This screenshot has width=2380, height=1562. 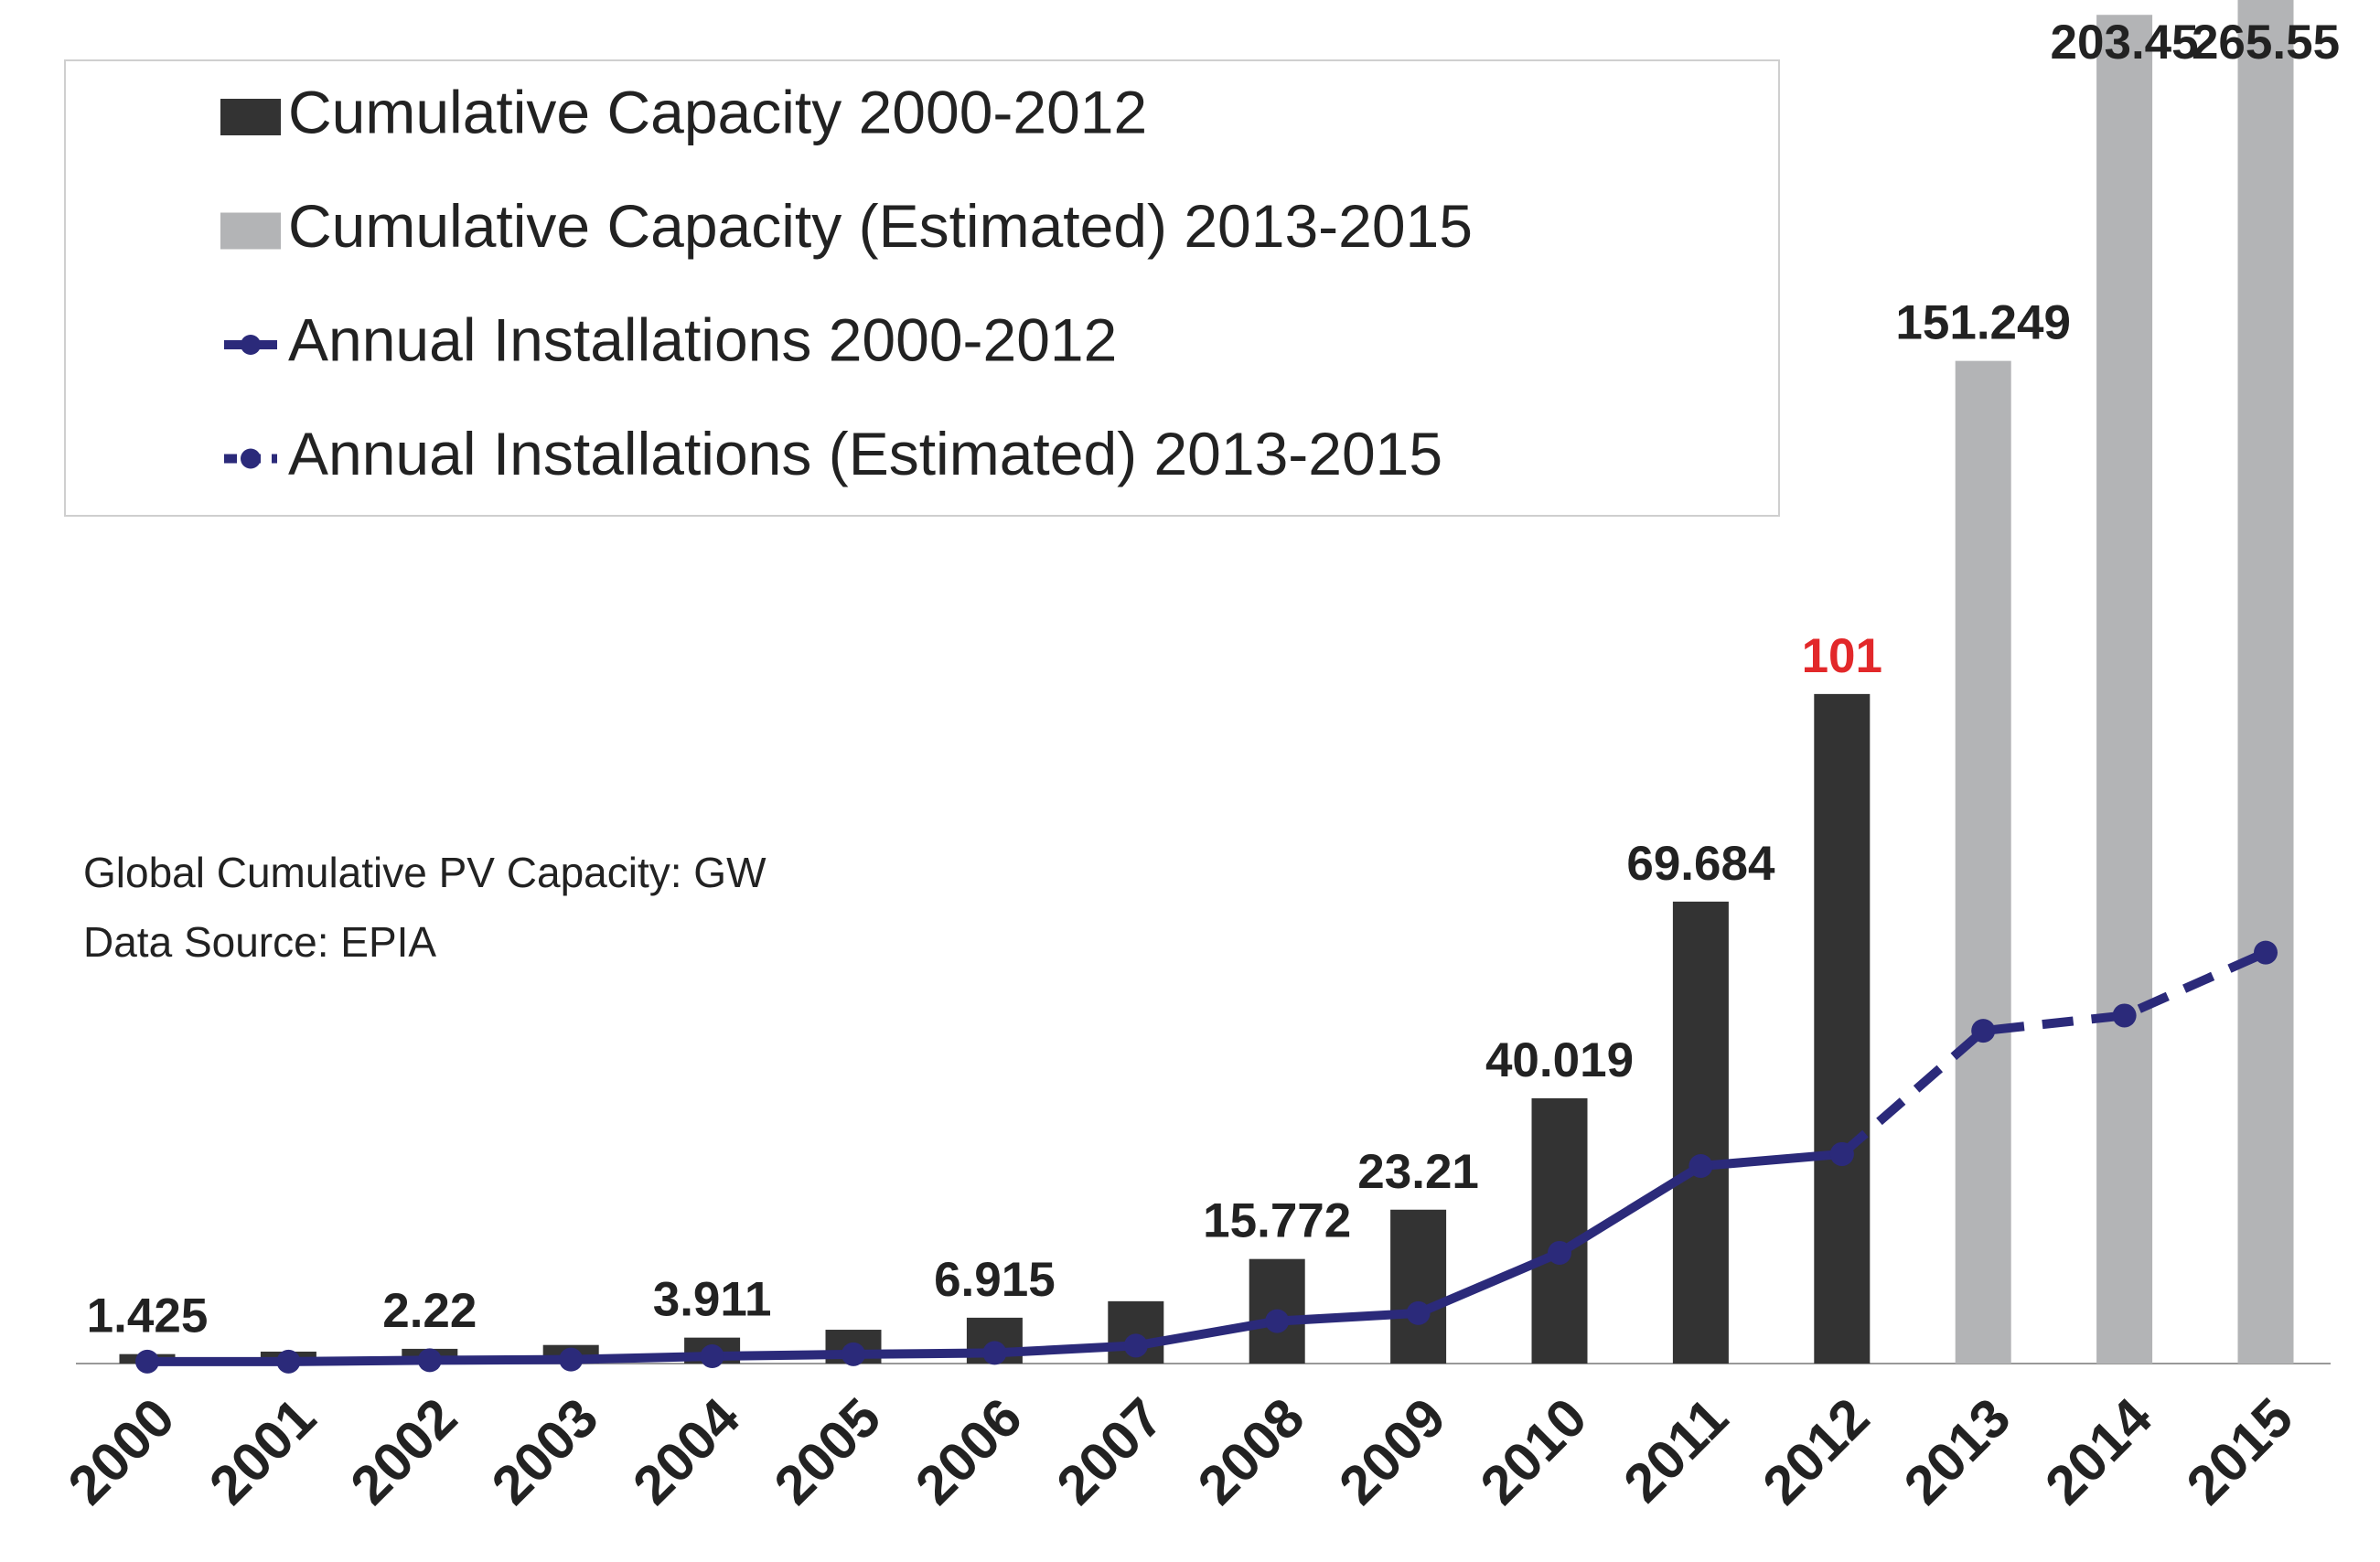 I want to click on x-tick-label: 2014, so click(x=2098, y=1451).